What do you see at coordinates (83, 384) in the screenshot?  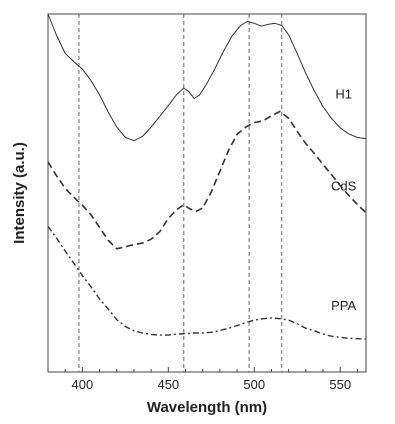 I see `x-tick-label-400: 400` at bounding box center [83, 384].